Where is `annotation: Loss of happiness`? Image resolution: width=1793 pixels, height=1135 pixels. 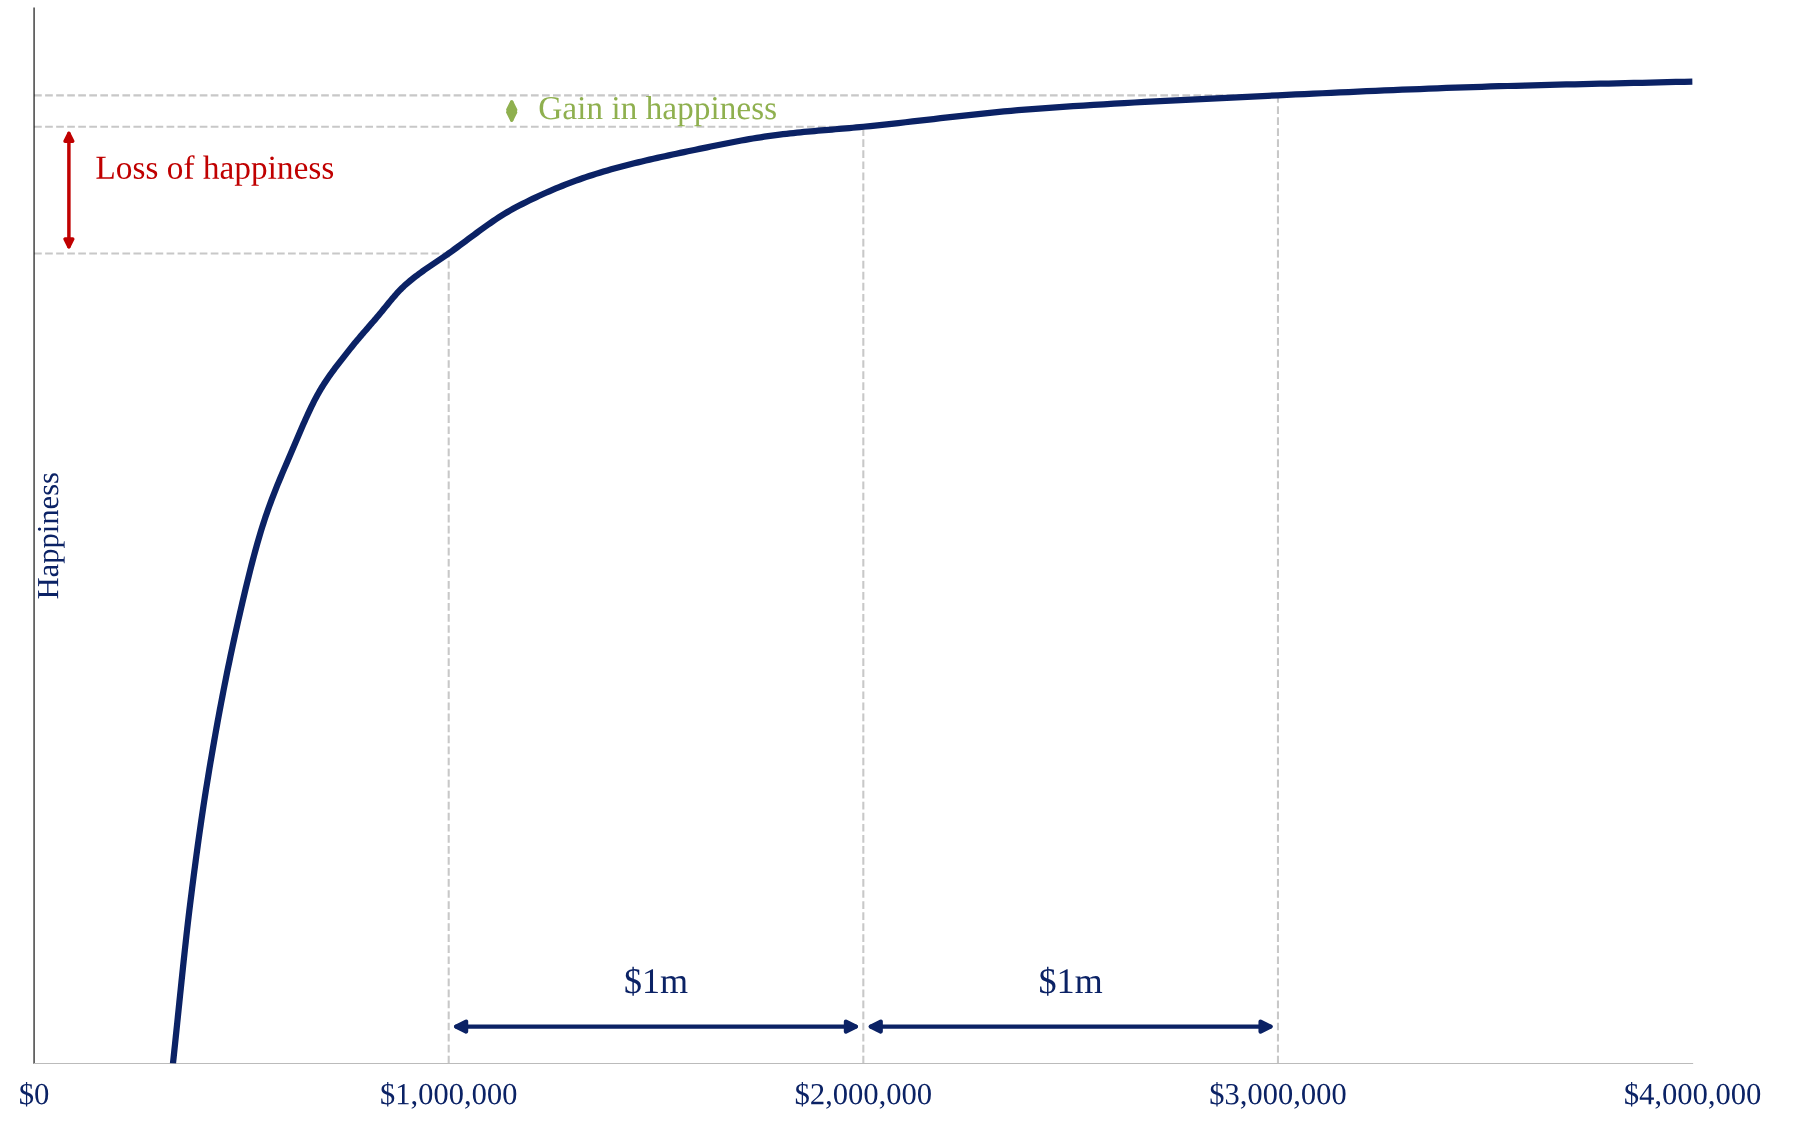 annotation: Loss of happiness is located at coordinates (215, 170).